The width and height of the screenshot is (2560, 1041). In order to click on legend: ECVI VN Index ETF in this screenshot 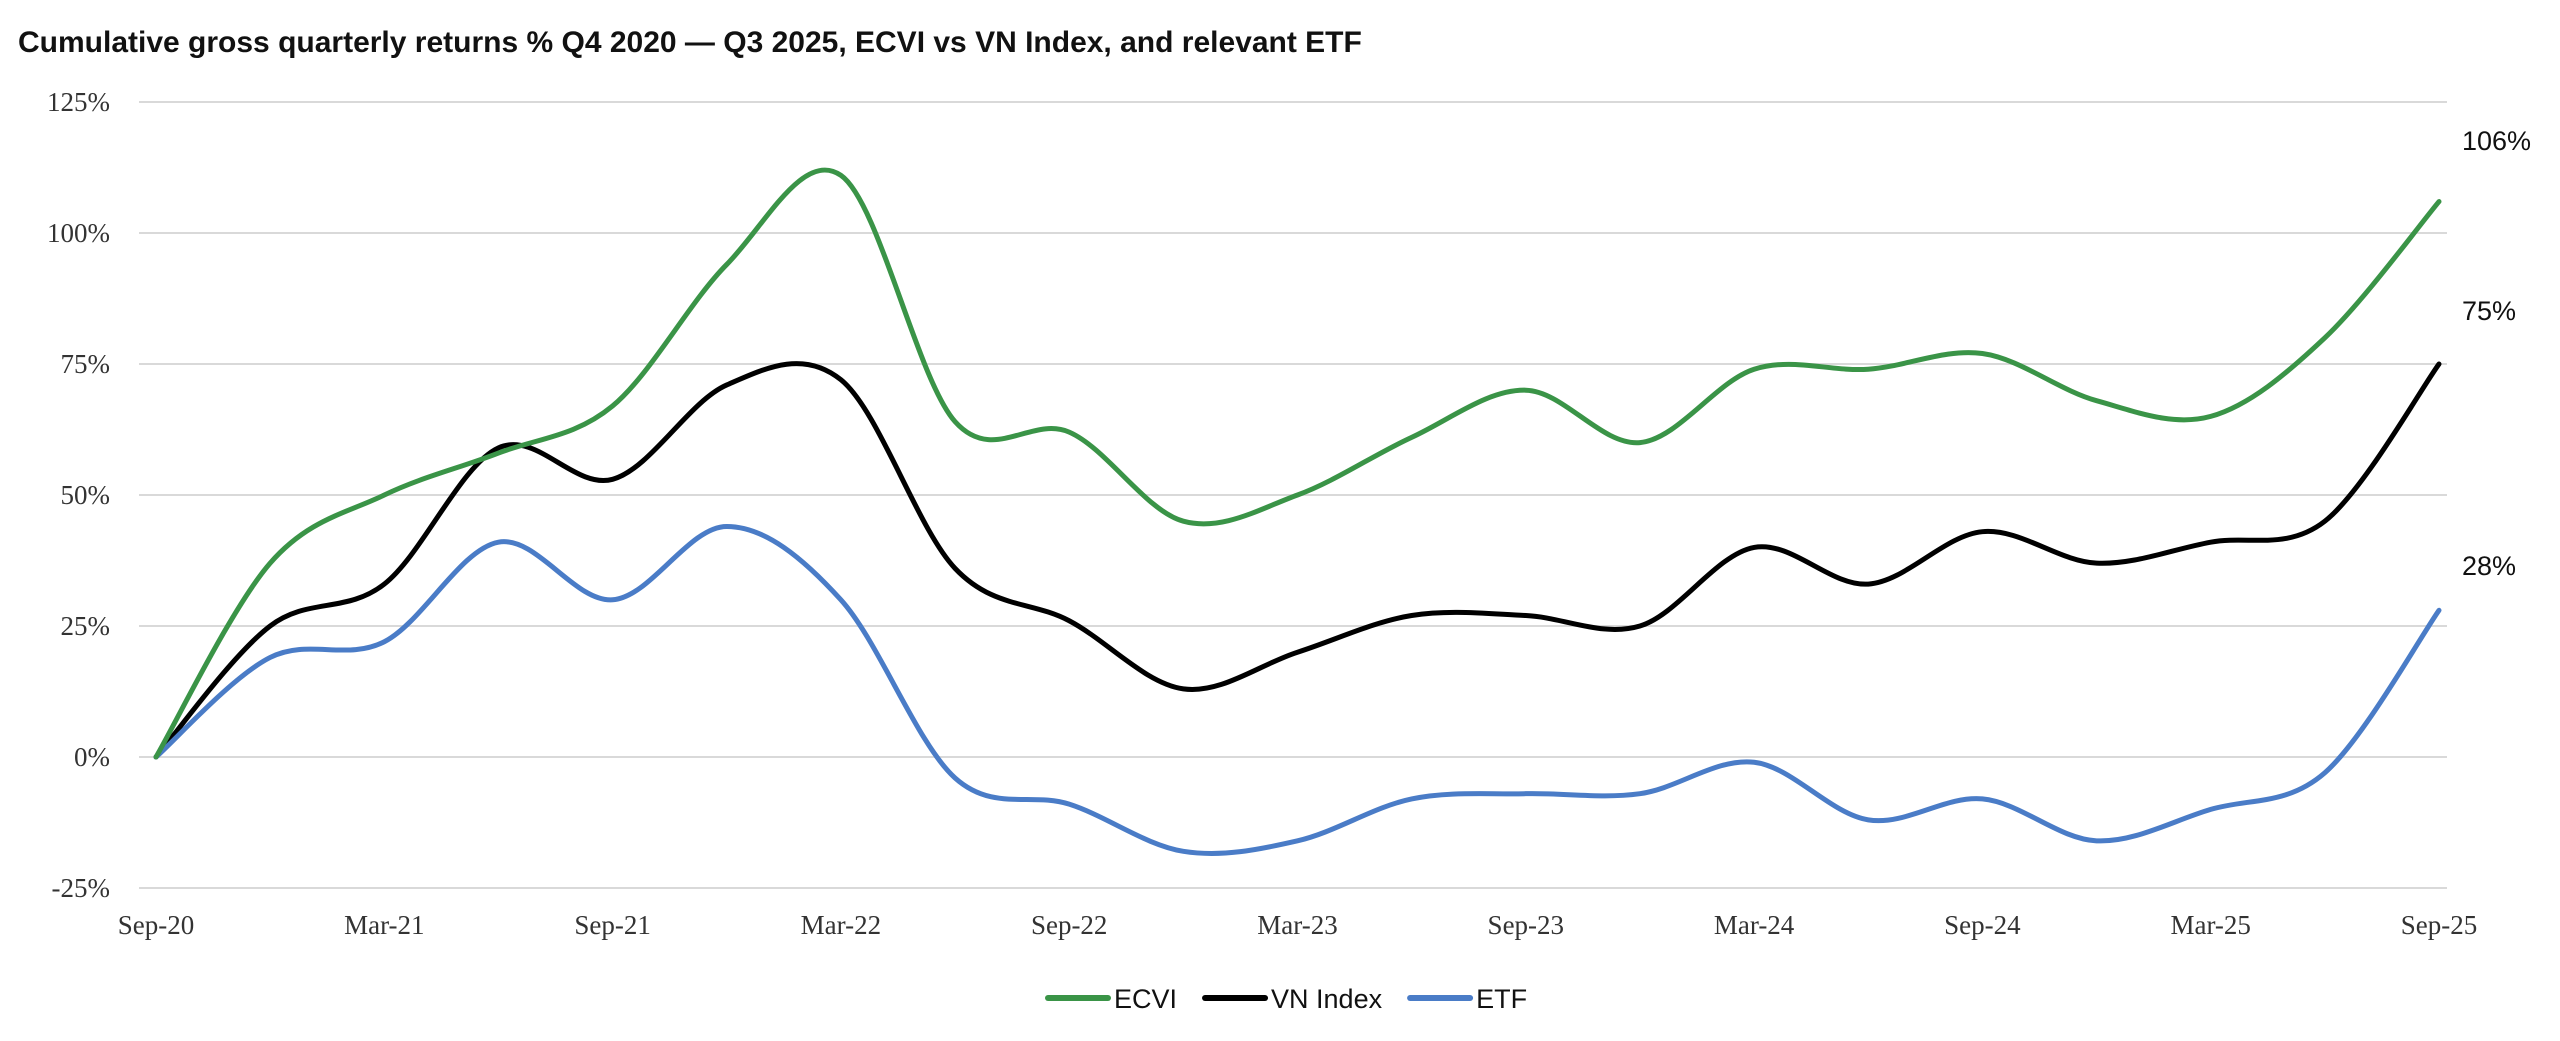, I will do `click(1286, 999)`.